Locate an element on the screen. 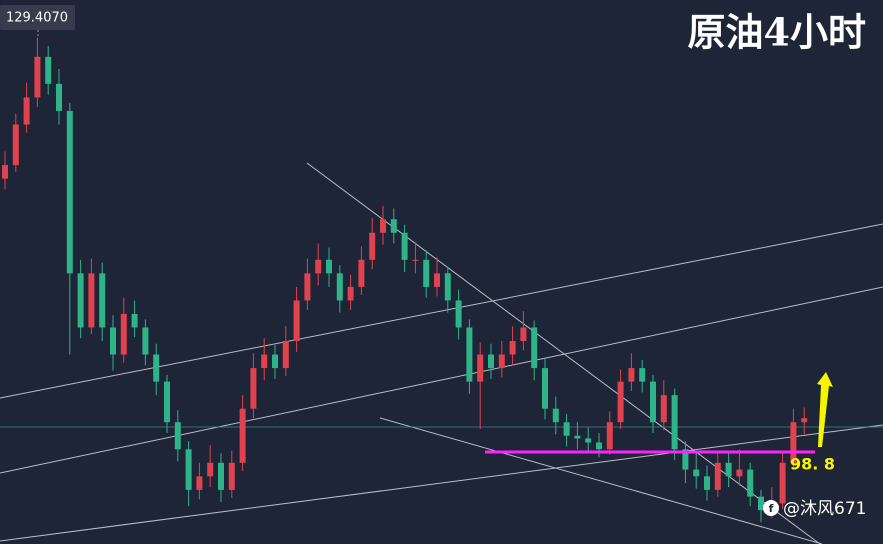 The width and height of the screenshot is (883, 544). watermark-icon is located at coordinates (771, 508).